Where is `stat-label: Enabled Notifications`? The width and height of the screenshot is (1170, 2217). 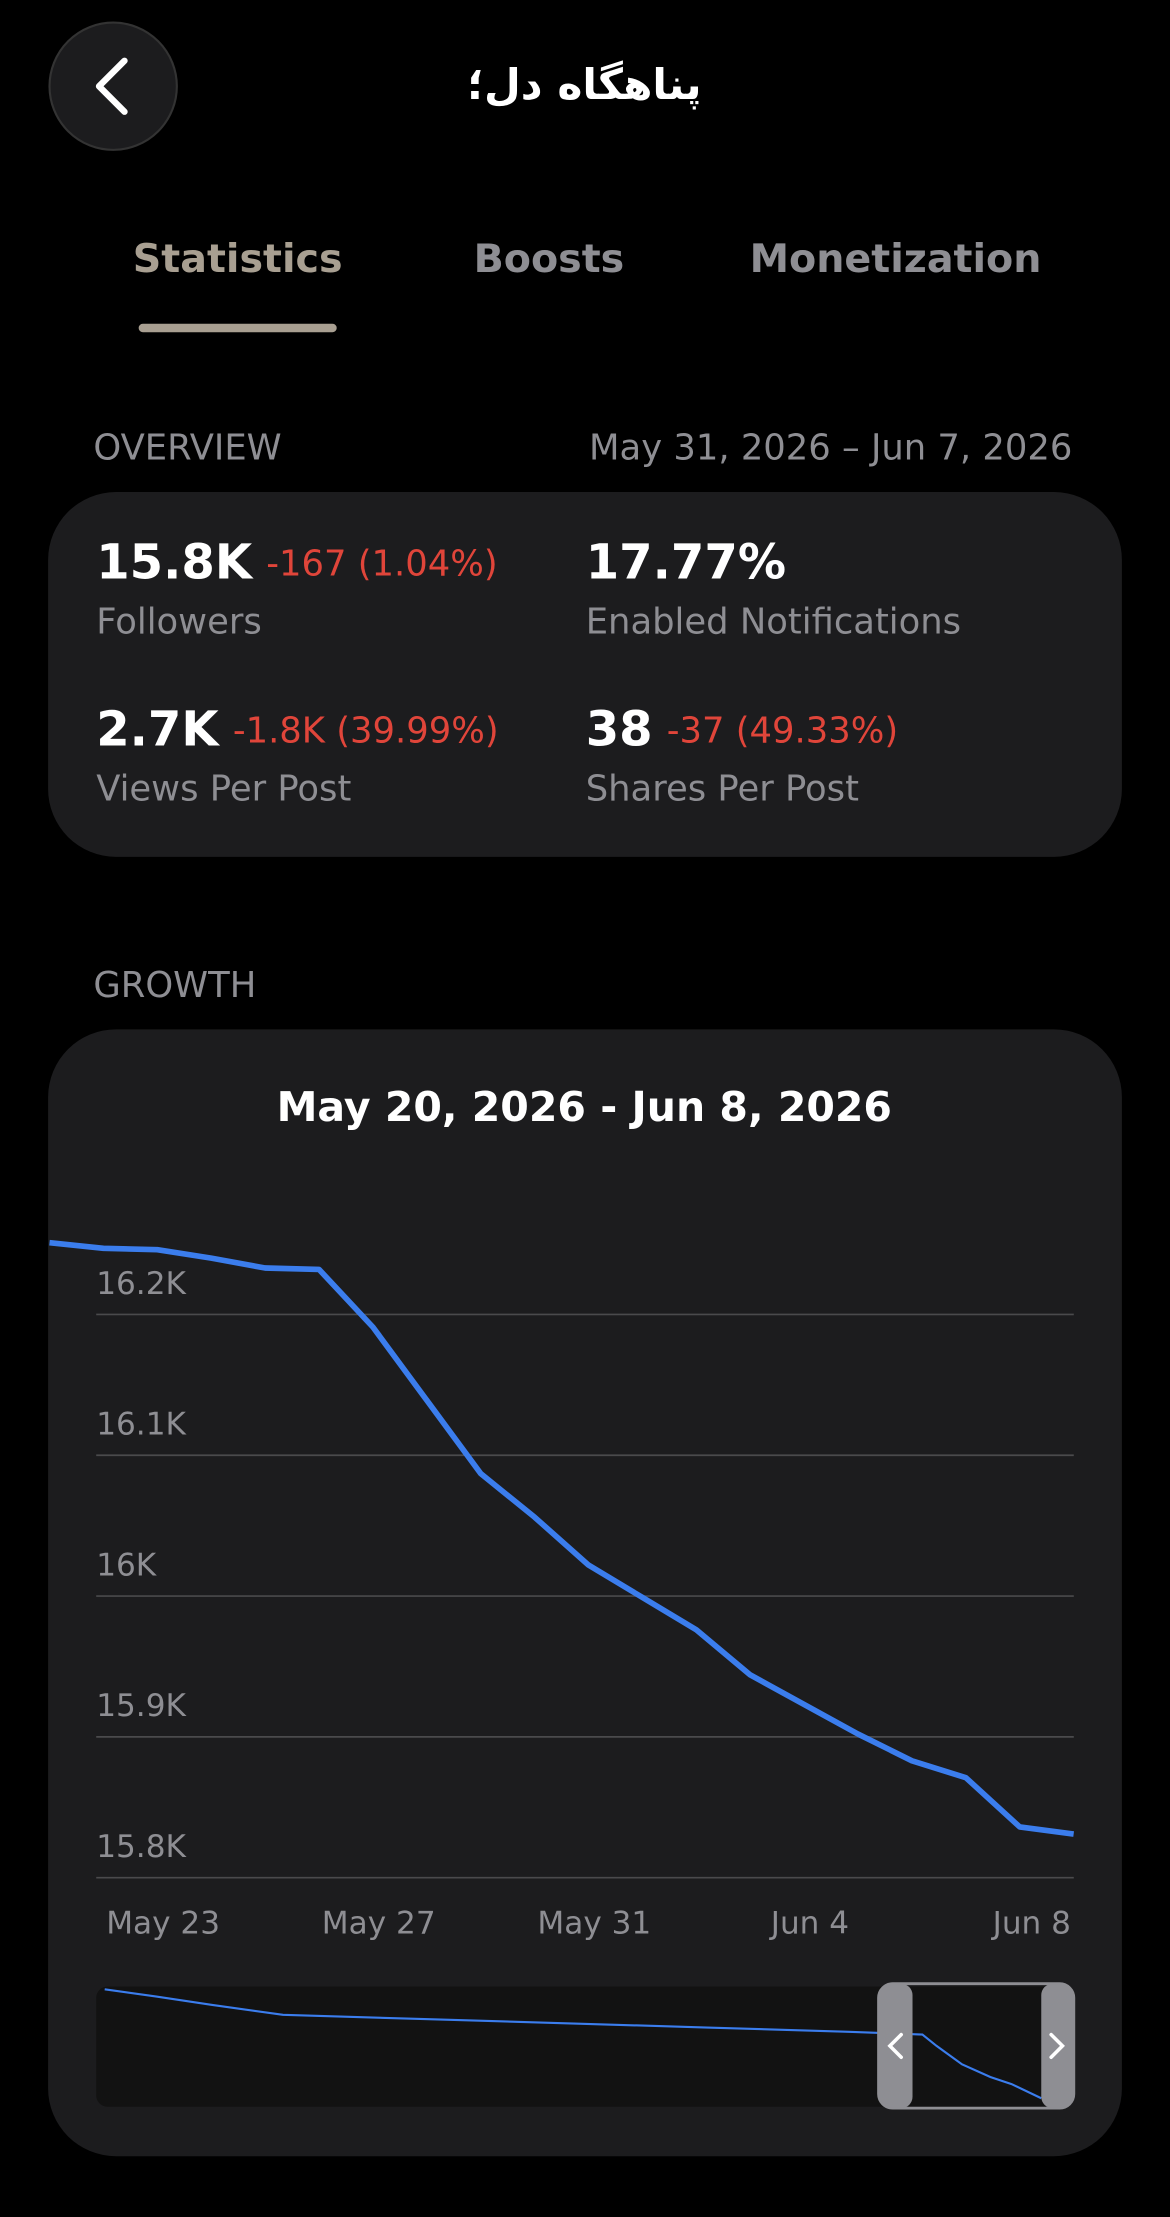
stat-label: Enabled Notifications is located at coordinates (773, 622).